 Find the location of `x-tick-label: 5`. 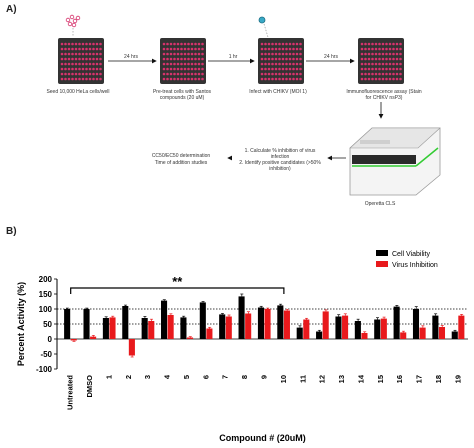

x-tick-label: 5 is located at coordinates (186, 377).